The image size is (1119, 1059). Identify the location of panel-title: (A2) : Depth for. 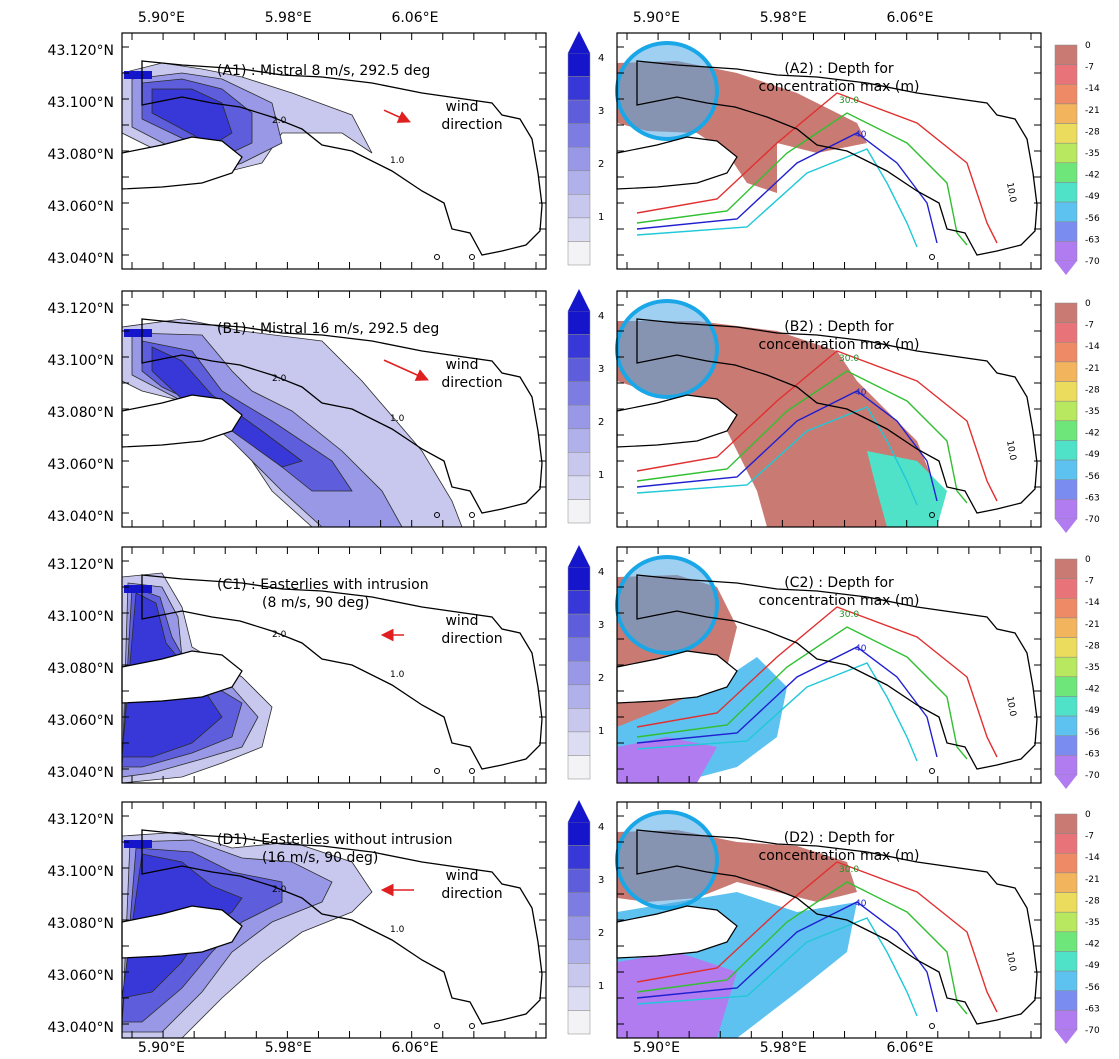
(839, 69).